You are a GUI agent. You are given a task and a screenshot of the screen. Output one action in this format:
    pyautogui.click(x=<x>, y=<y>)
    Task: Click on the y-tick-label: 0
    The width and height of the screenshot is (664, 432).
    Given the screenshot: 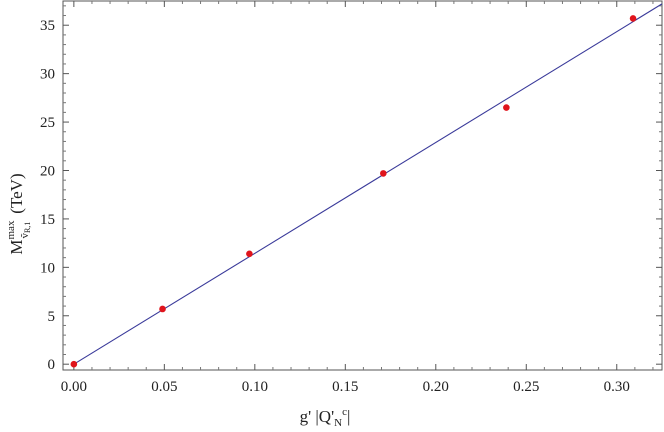 What is the action you would take?
    pyautogui.click(x=52, y=365)
    